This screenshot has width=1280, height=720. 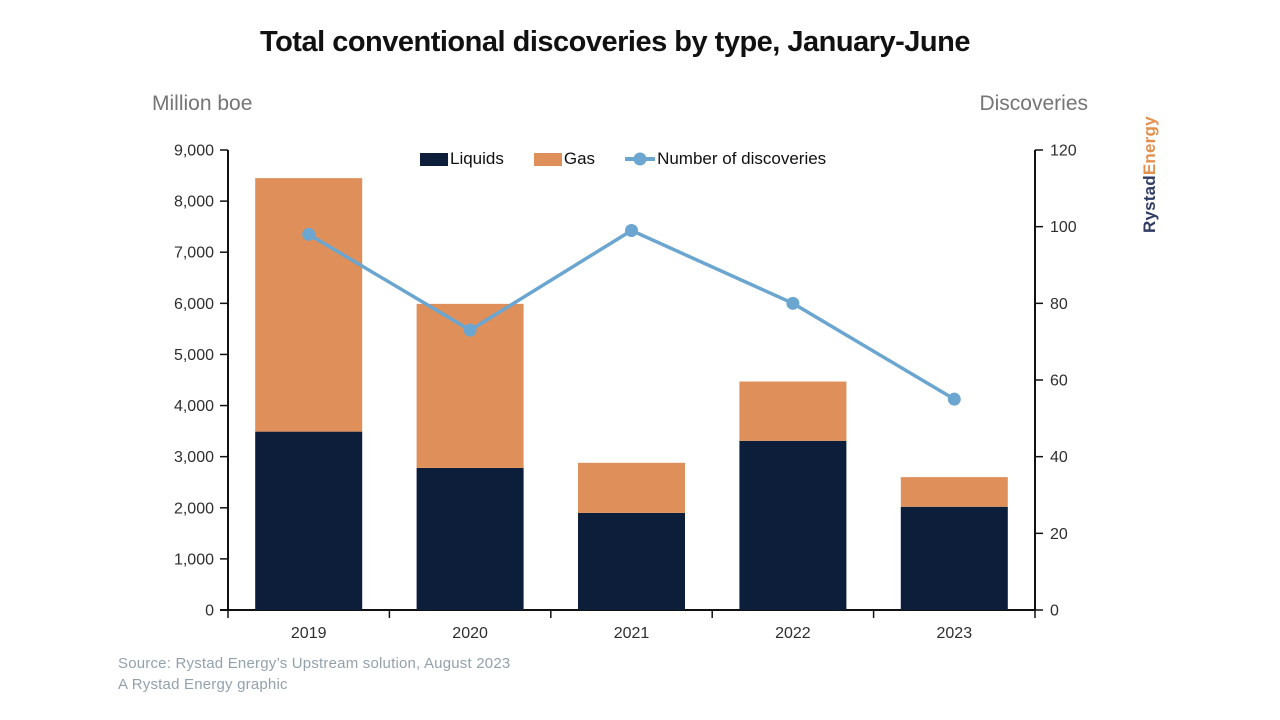 I want to click on bar-gas-2019, so click(x=309, y=305).